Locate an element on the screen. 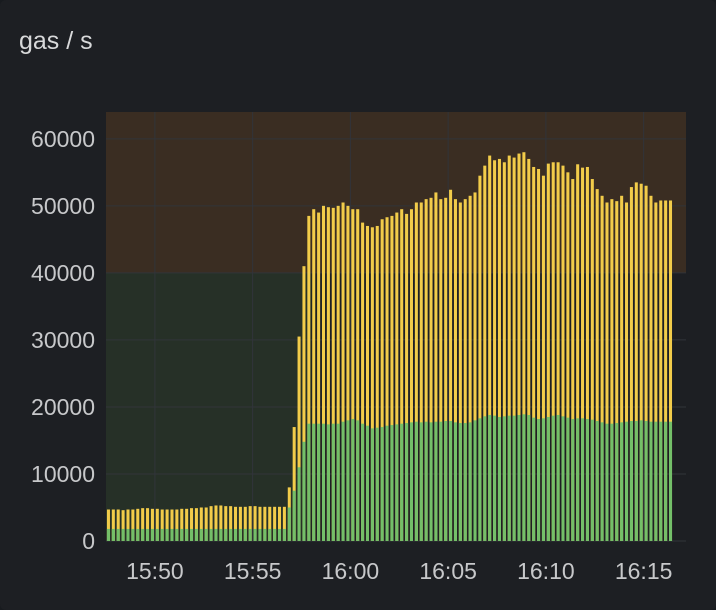 The image size is (716, 610). x-tick-label: 16:10 is located at coordinates (546, 571).